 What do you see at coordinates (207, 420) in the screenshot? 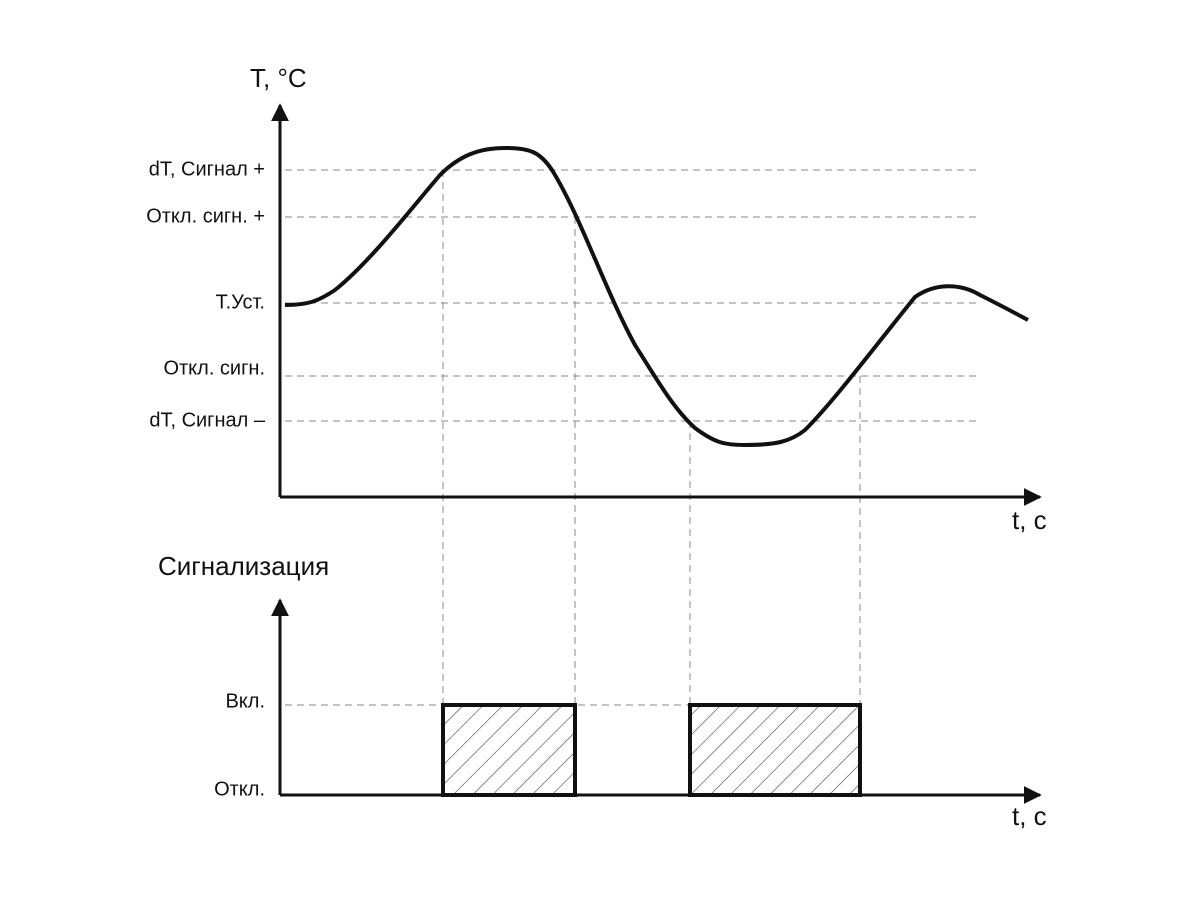
I see `level-label: dT, Сигнал –` at bounding box center [207, 420].